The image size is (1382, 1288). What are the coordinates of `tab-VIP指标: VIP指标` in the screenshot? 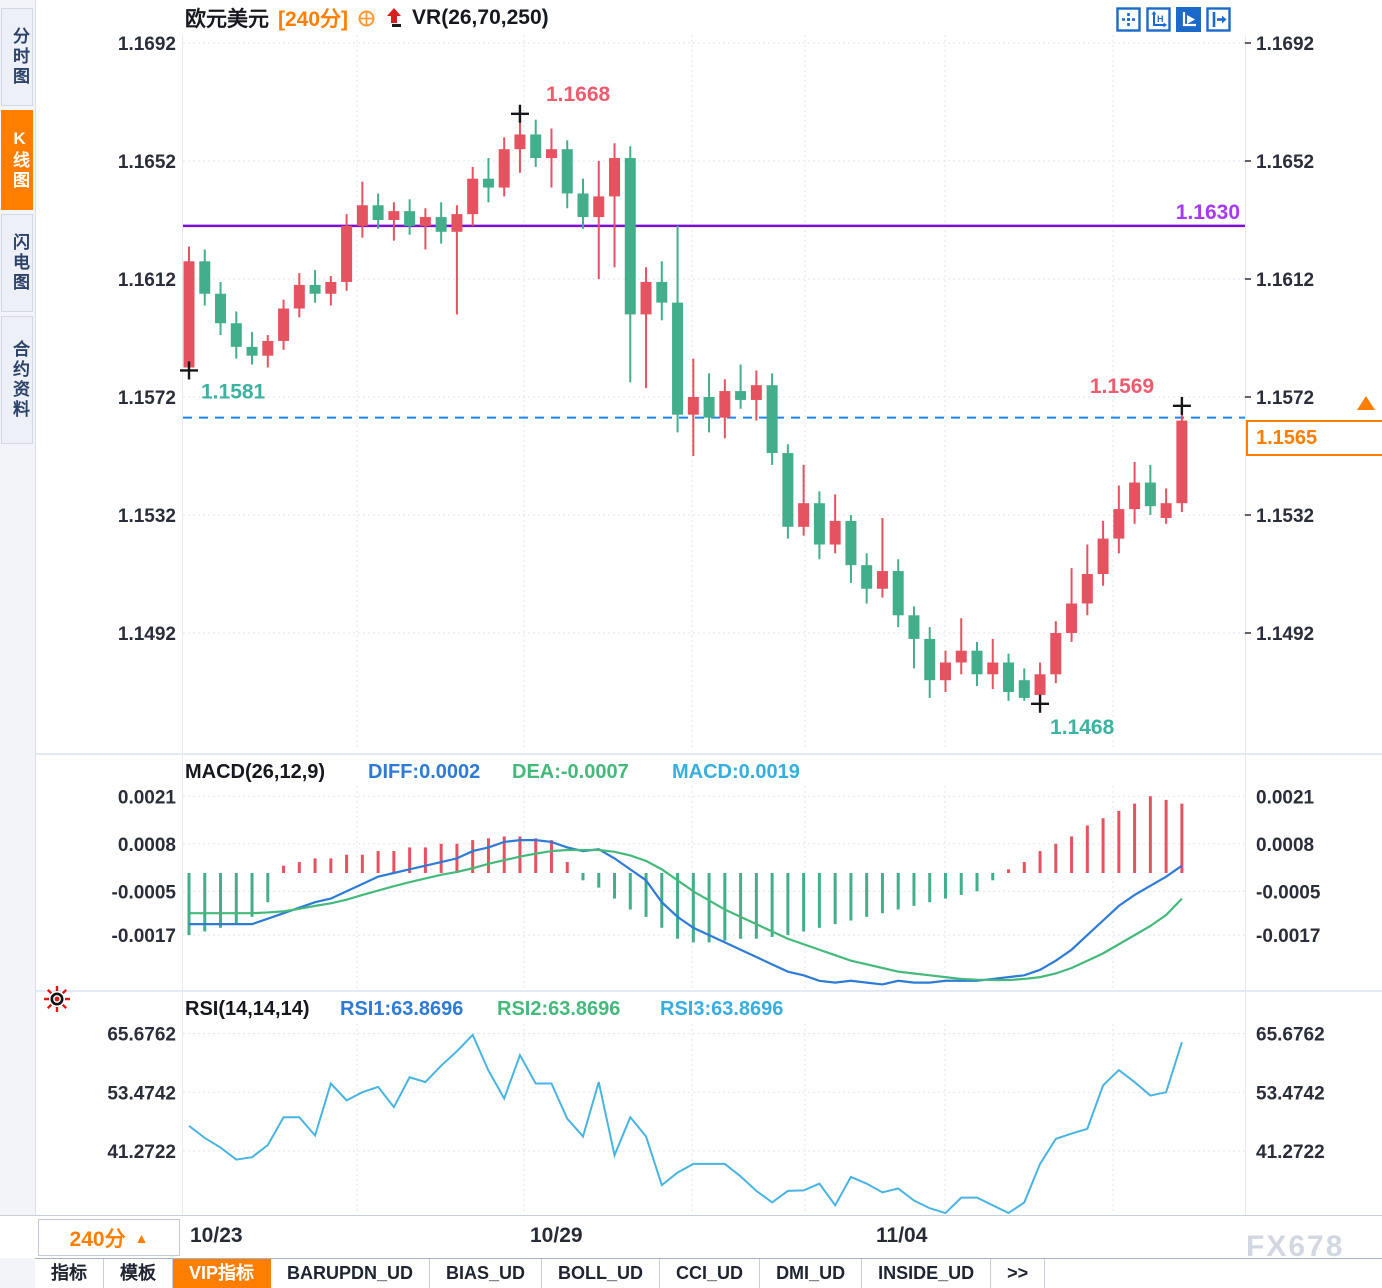 It's located at (222, 1273).